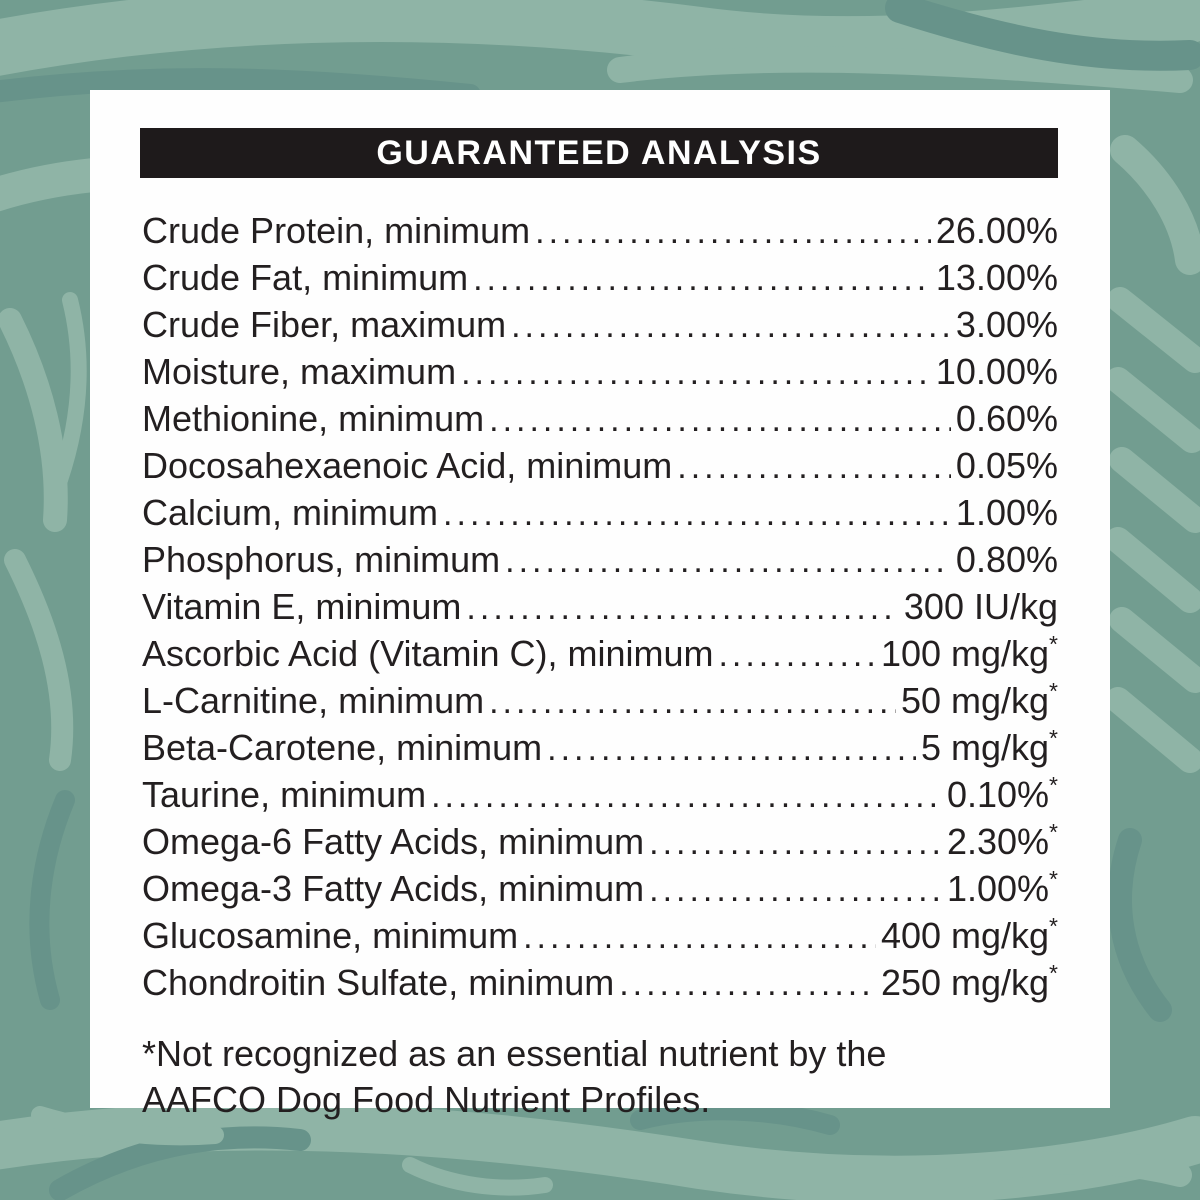 This screenshot has width=1200, height=1200. What do you see at coordinates (1006, 324) in the screenshot?
I see `nutrient-value: 3.00%` at bounding box center [1006, 324].